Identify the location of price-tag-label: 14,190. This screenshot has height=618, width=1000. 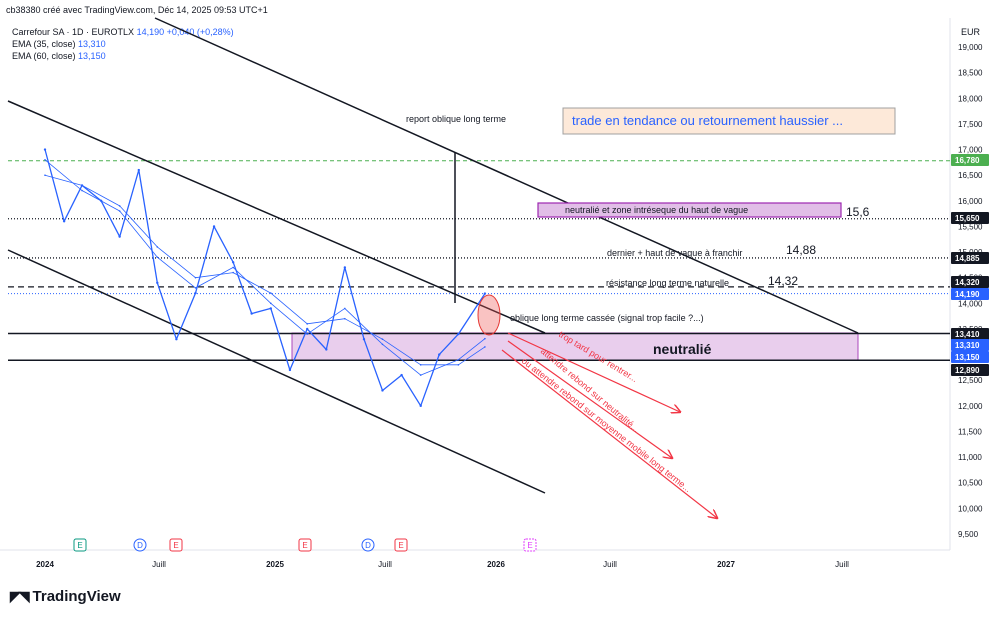
(967, 294).